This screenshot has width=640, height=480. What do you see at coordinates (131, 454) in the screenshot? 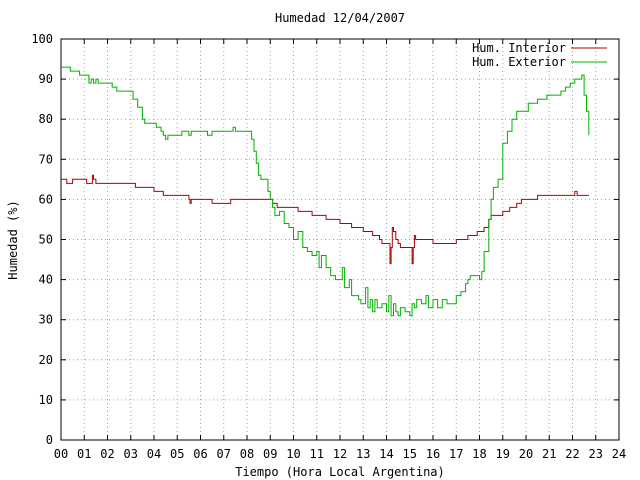
I see `x-tick-label: 03` at bounding box center [131, 454].